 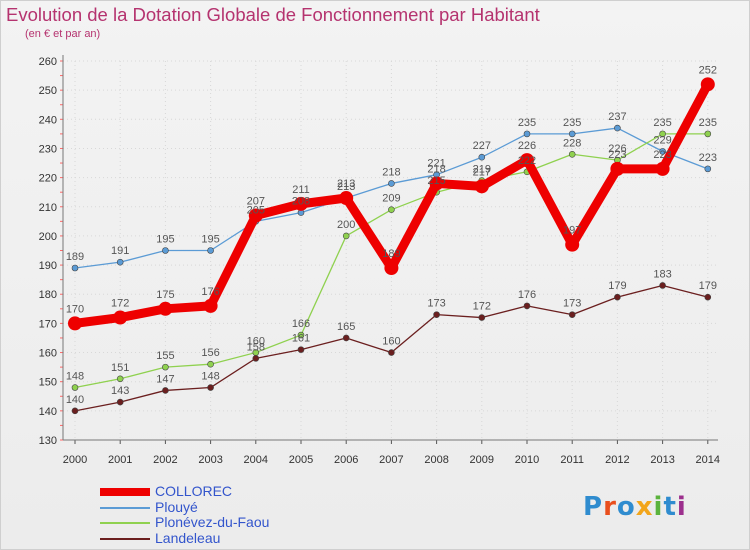 I want to click on y-tick-label: 190, so click(x=48, y=266).